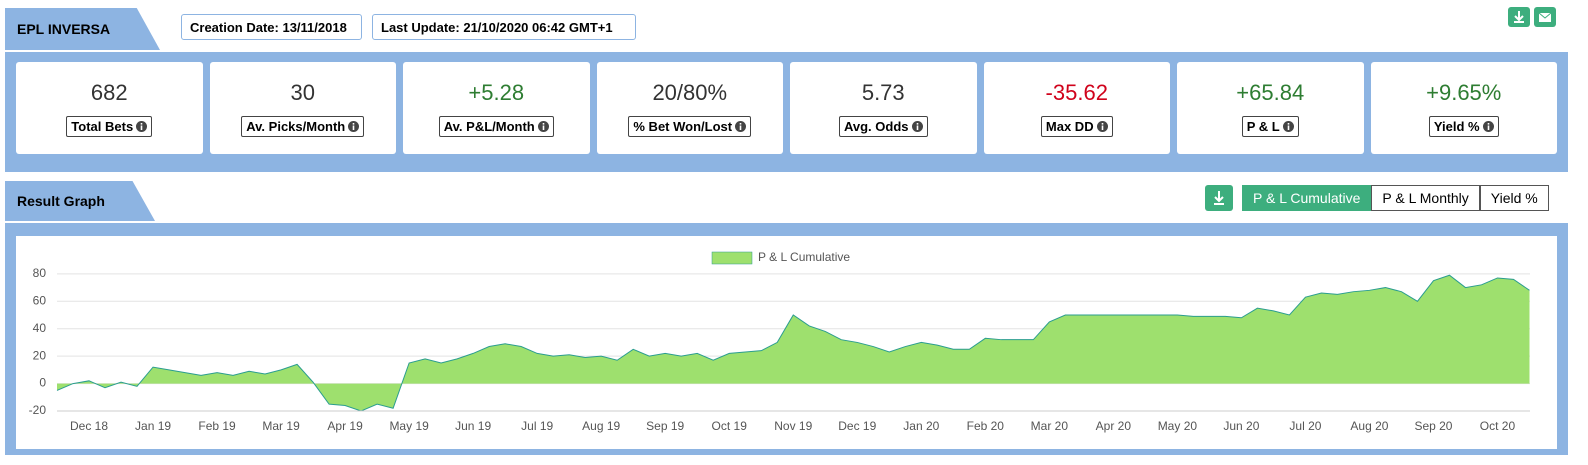 The height and width of the screenshot is (465, 1588). I want to click on x-tick-label: Apr 19, so click(345, 426).